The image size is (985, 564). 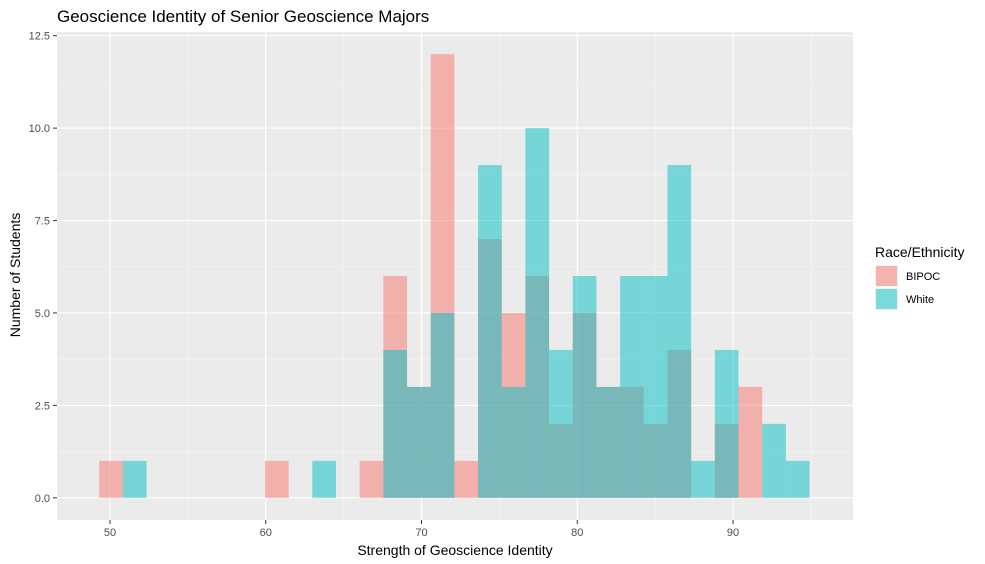 What do you see at coordinates (43, 268) in the screenshot?
I see `y-axis-ticks: 0.0 2.5 5.0 7.5 10.0 12.5` at bounding box center [43, 268].